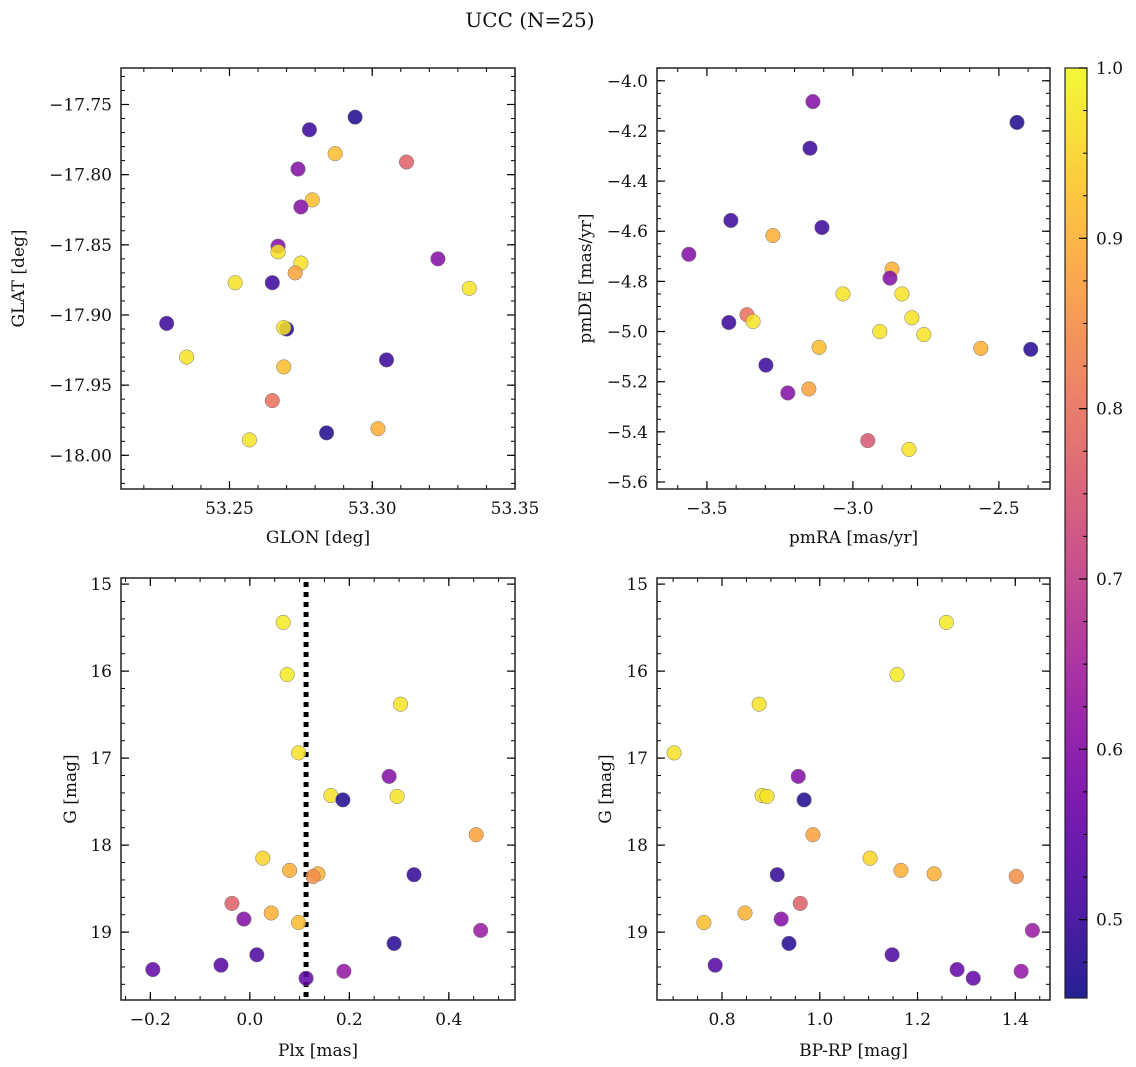  What do you see at coordinates (627, 82) in the screenshot?
I see `y-tick-label: −4.0` at bounding box center [627, 82].